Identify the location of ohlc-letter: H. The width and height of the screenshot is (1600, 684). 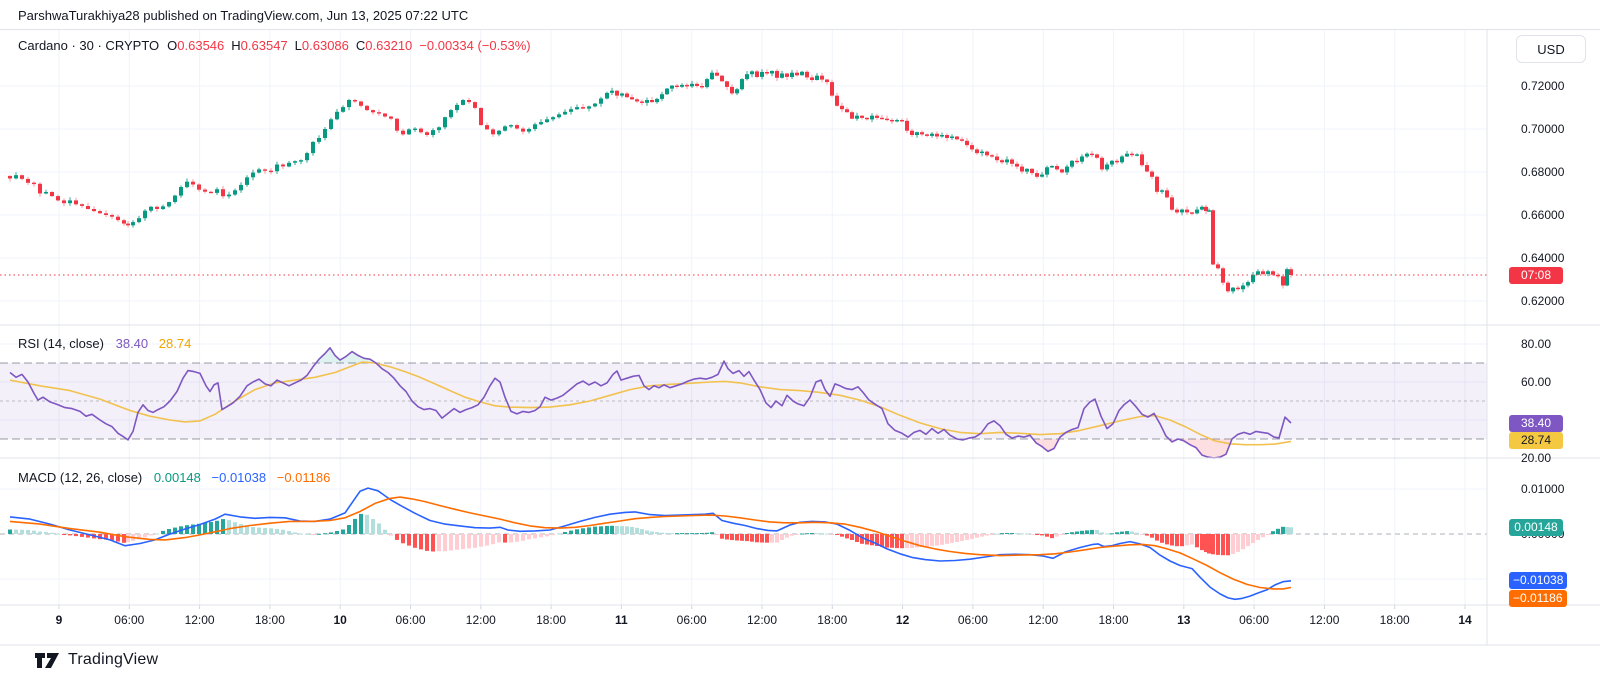
(236, 45).